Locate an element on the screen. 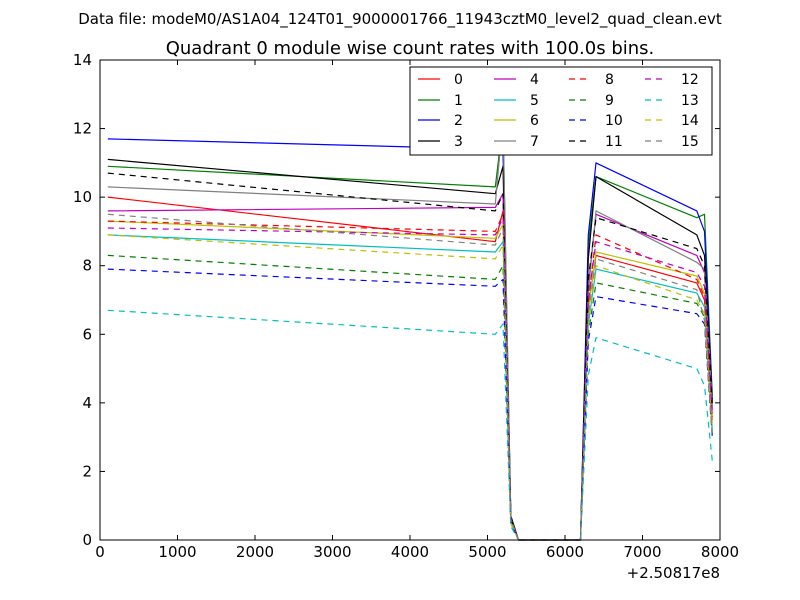  y-tick-label-1: 2 is located at coordinates (87, 471).